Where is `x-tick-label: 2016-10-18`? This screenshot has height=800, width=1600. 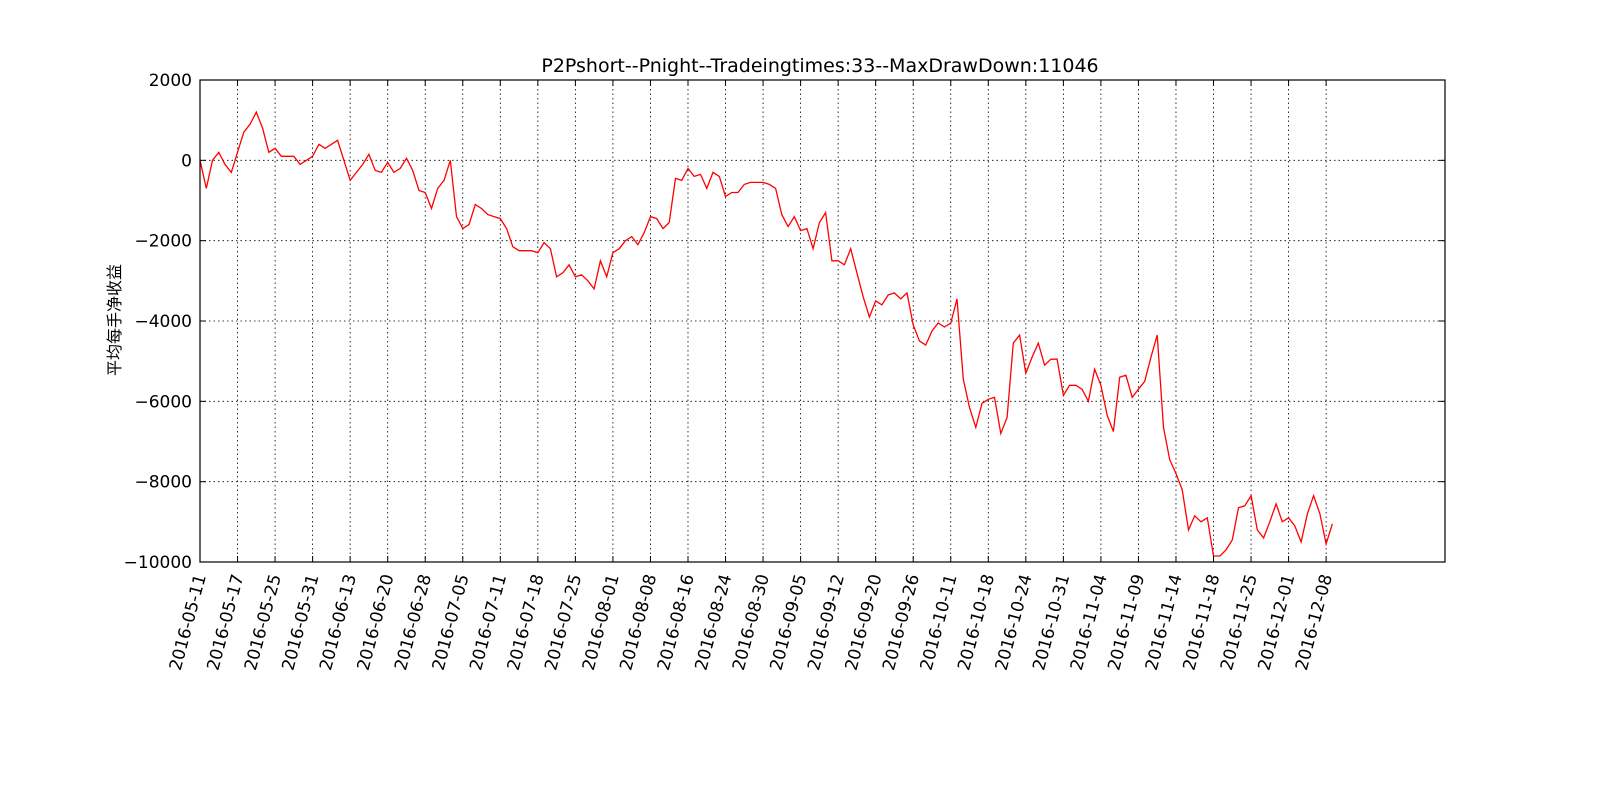
x-tick-label: 2016-10-18 is located at coordinates (976, 622).